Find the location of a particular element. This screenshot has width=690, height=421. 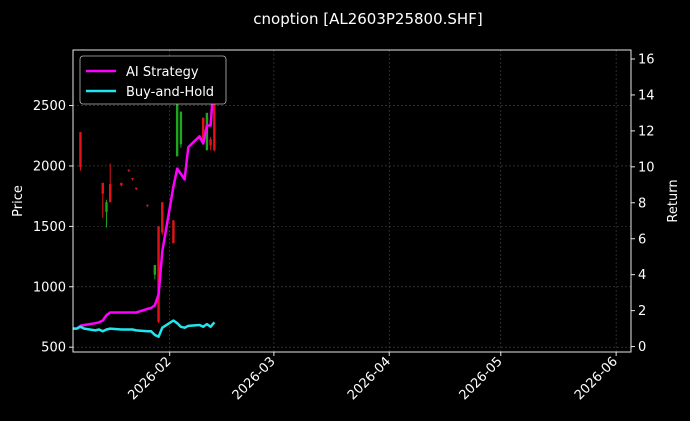

y-right-tick-label: 14 is located at coordinates (646, 95).